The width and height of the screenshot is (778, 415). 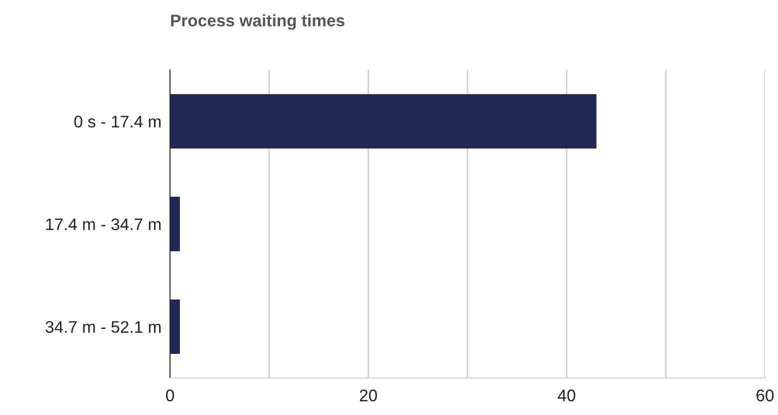 I want to click on x-tick-label: 60, so click(x=765, y=396).